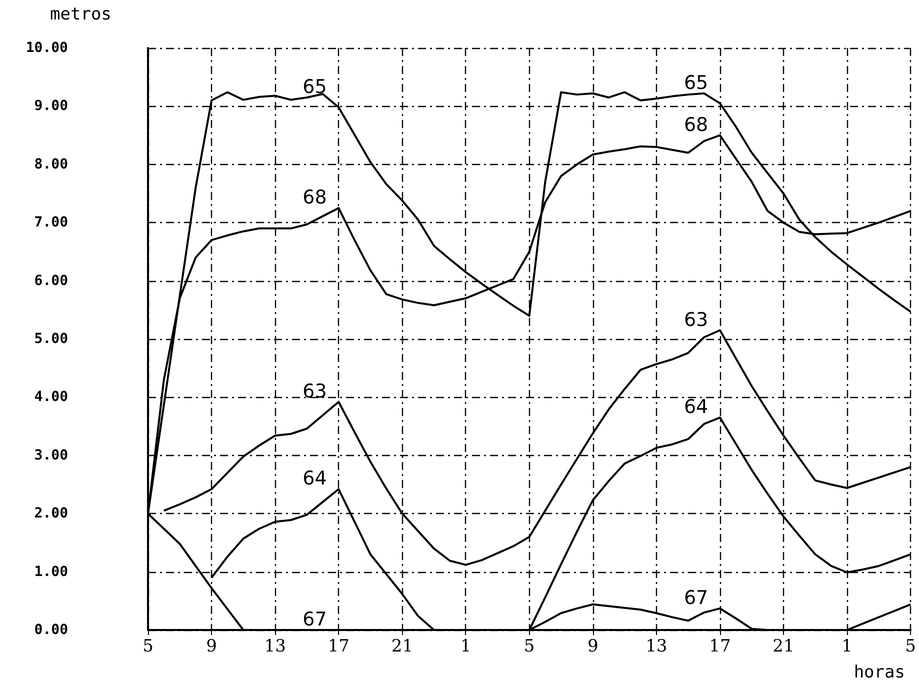 The image size is (919, 683). What do you see at coordinates (51, 222) in the screenshot?
I see `y-tick-label: 7.00` at bounding box center [51, 222].